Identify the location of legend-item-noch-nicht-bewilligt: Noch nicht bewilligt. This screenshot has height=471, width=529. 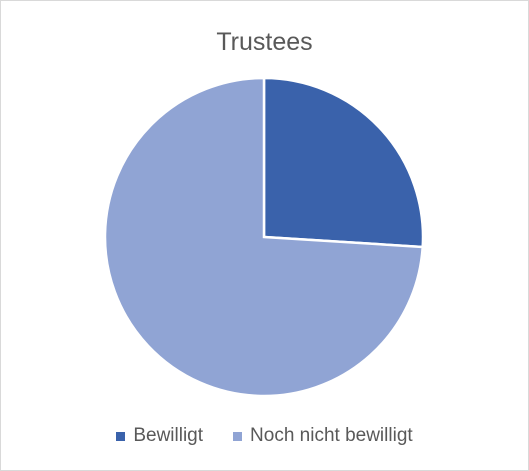
(323, 436).